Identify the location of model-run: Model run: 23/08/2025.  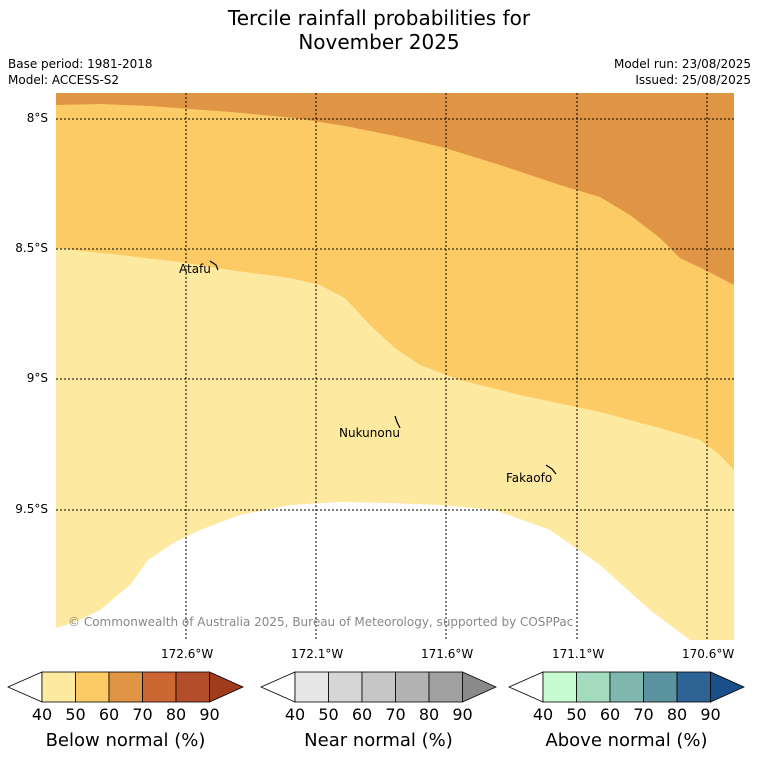
(682, 64).